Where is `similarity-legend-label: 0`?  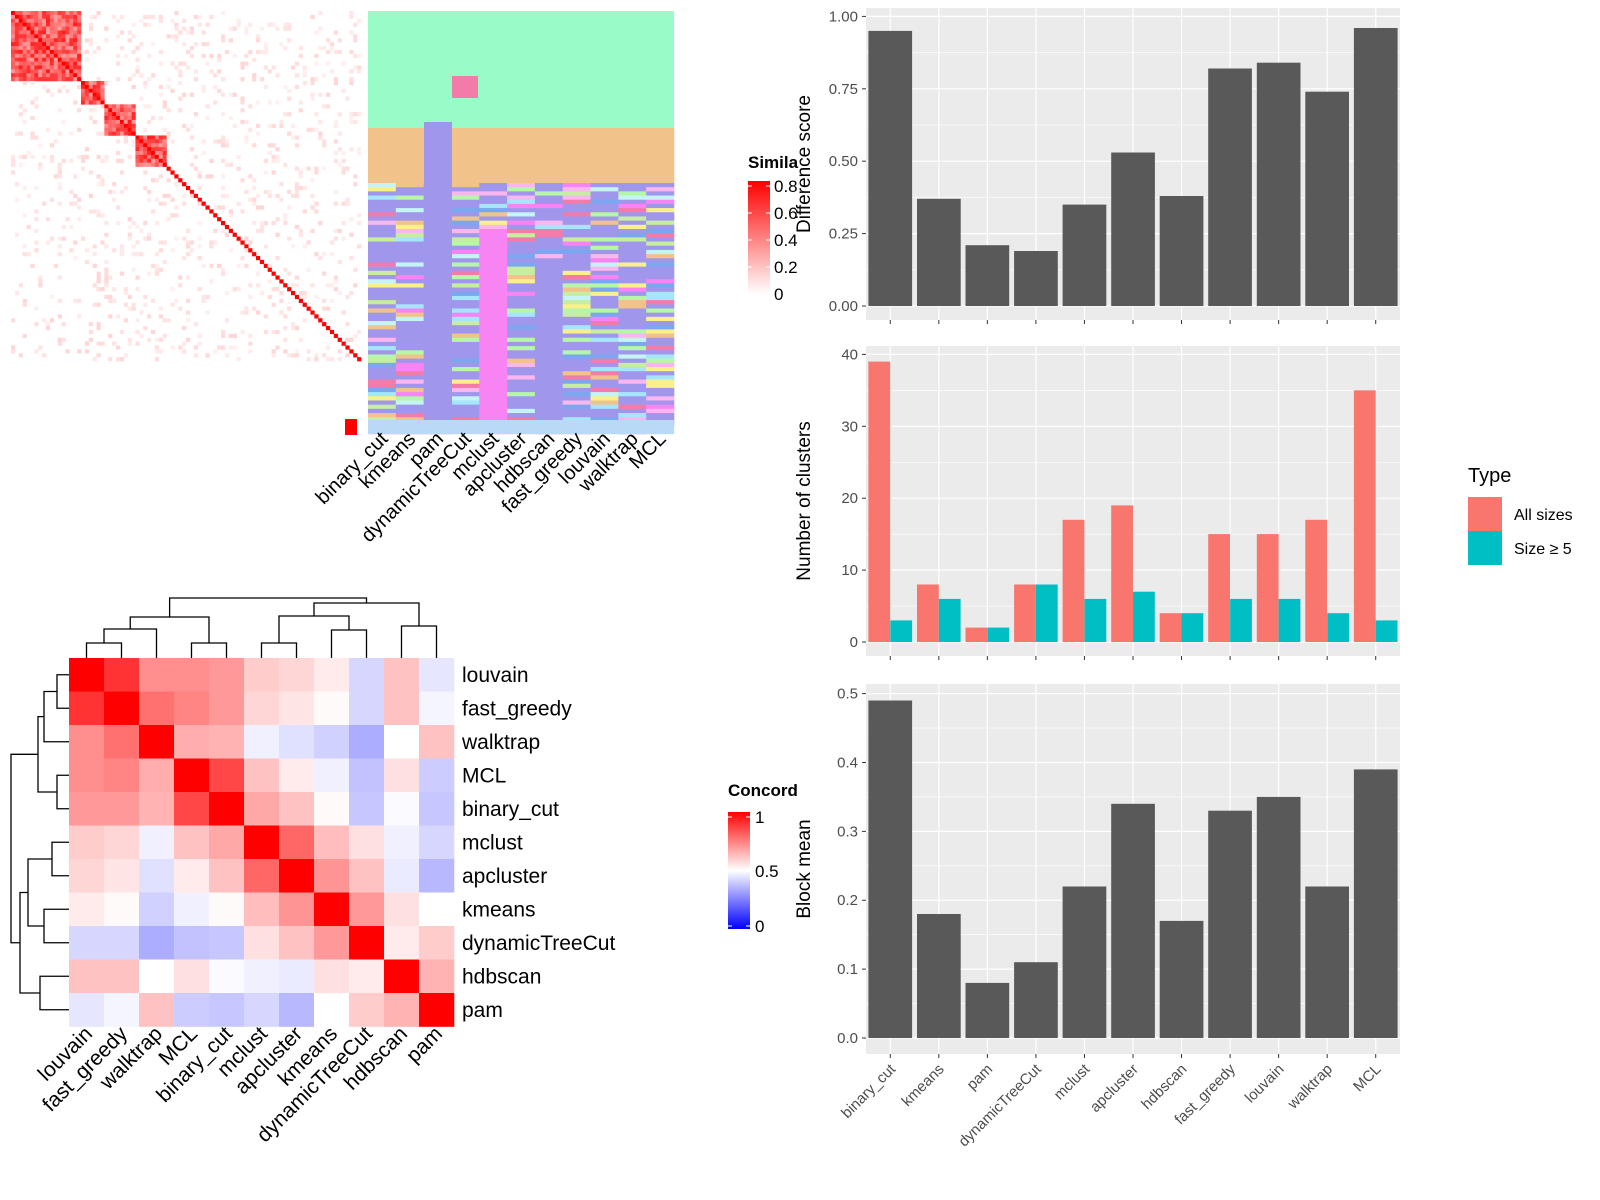
similarity-legend-label: 0 is located at coordinates (778, 294).